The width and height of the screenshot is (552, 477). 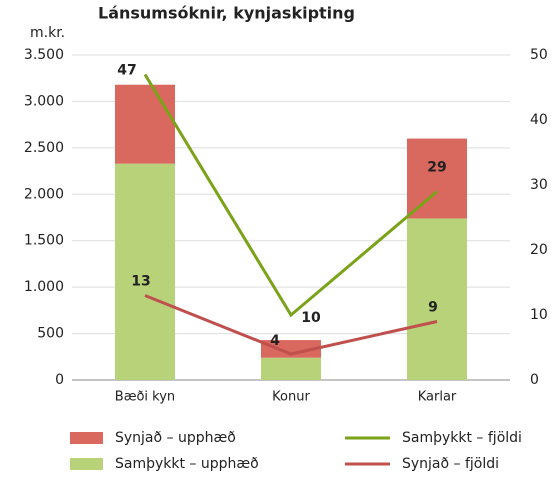 What do you see at coordinates (534, 380) in the screenshot?
I see `y2-tick-label: 0` at bounding box center [534, 380].